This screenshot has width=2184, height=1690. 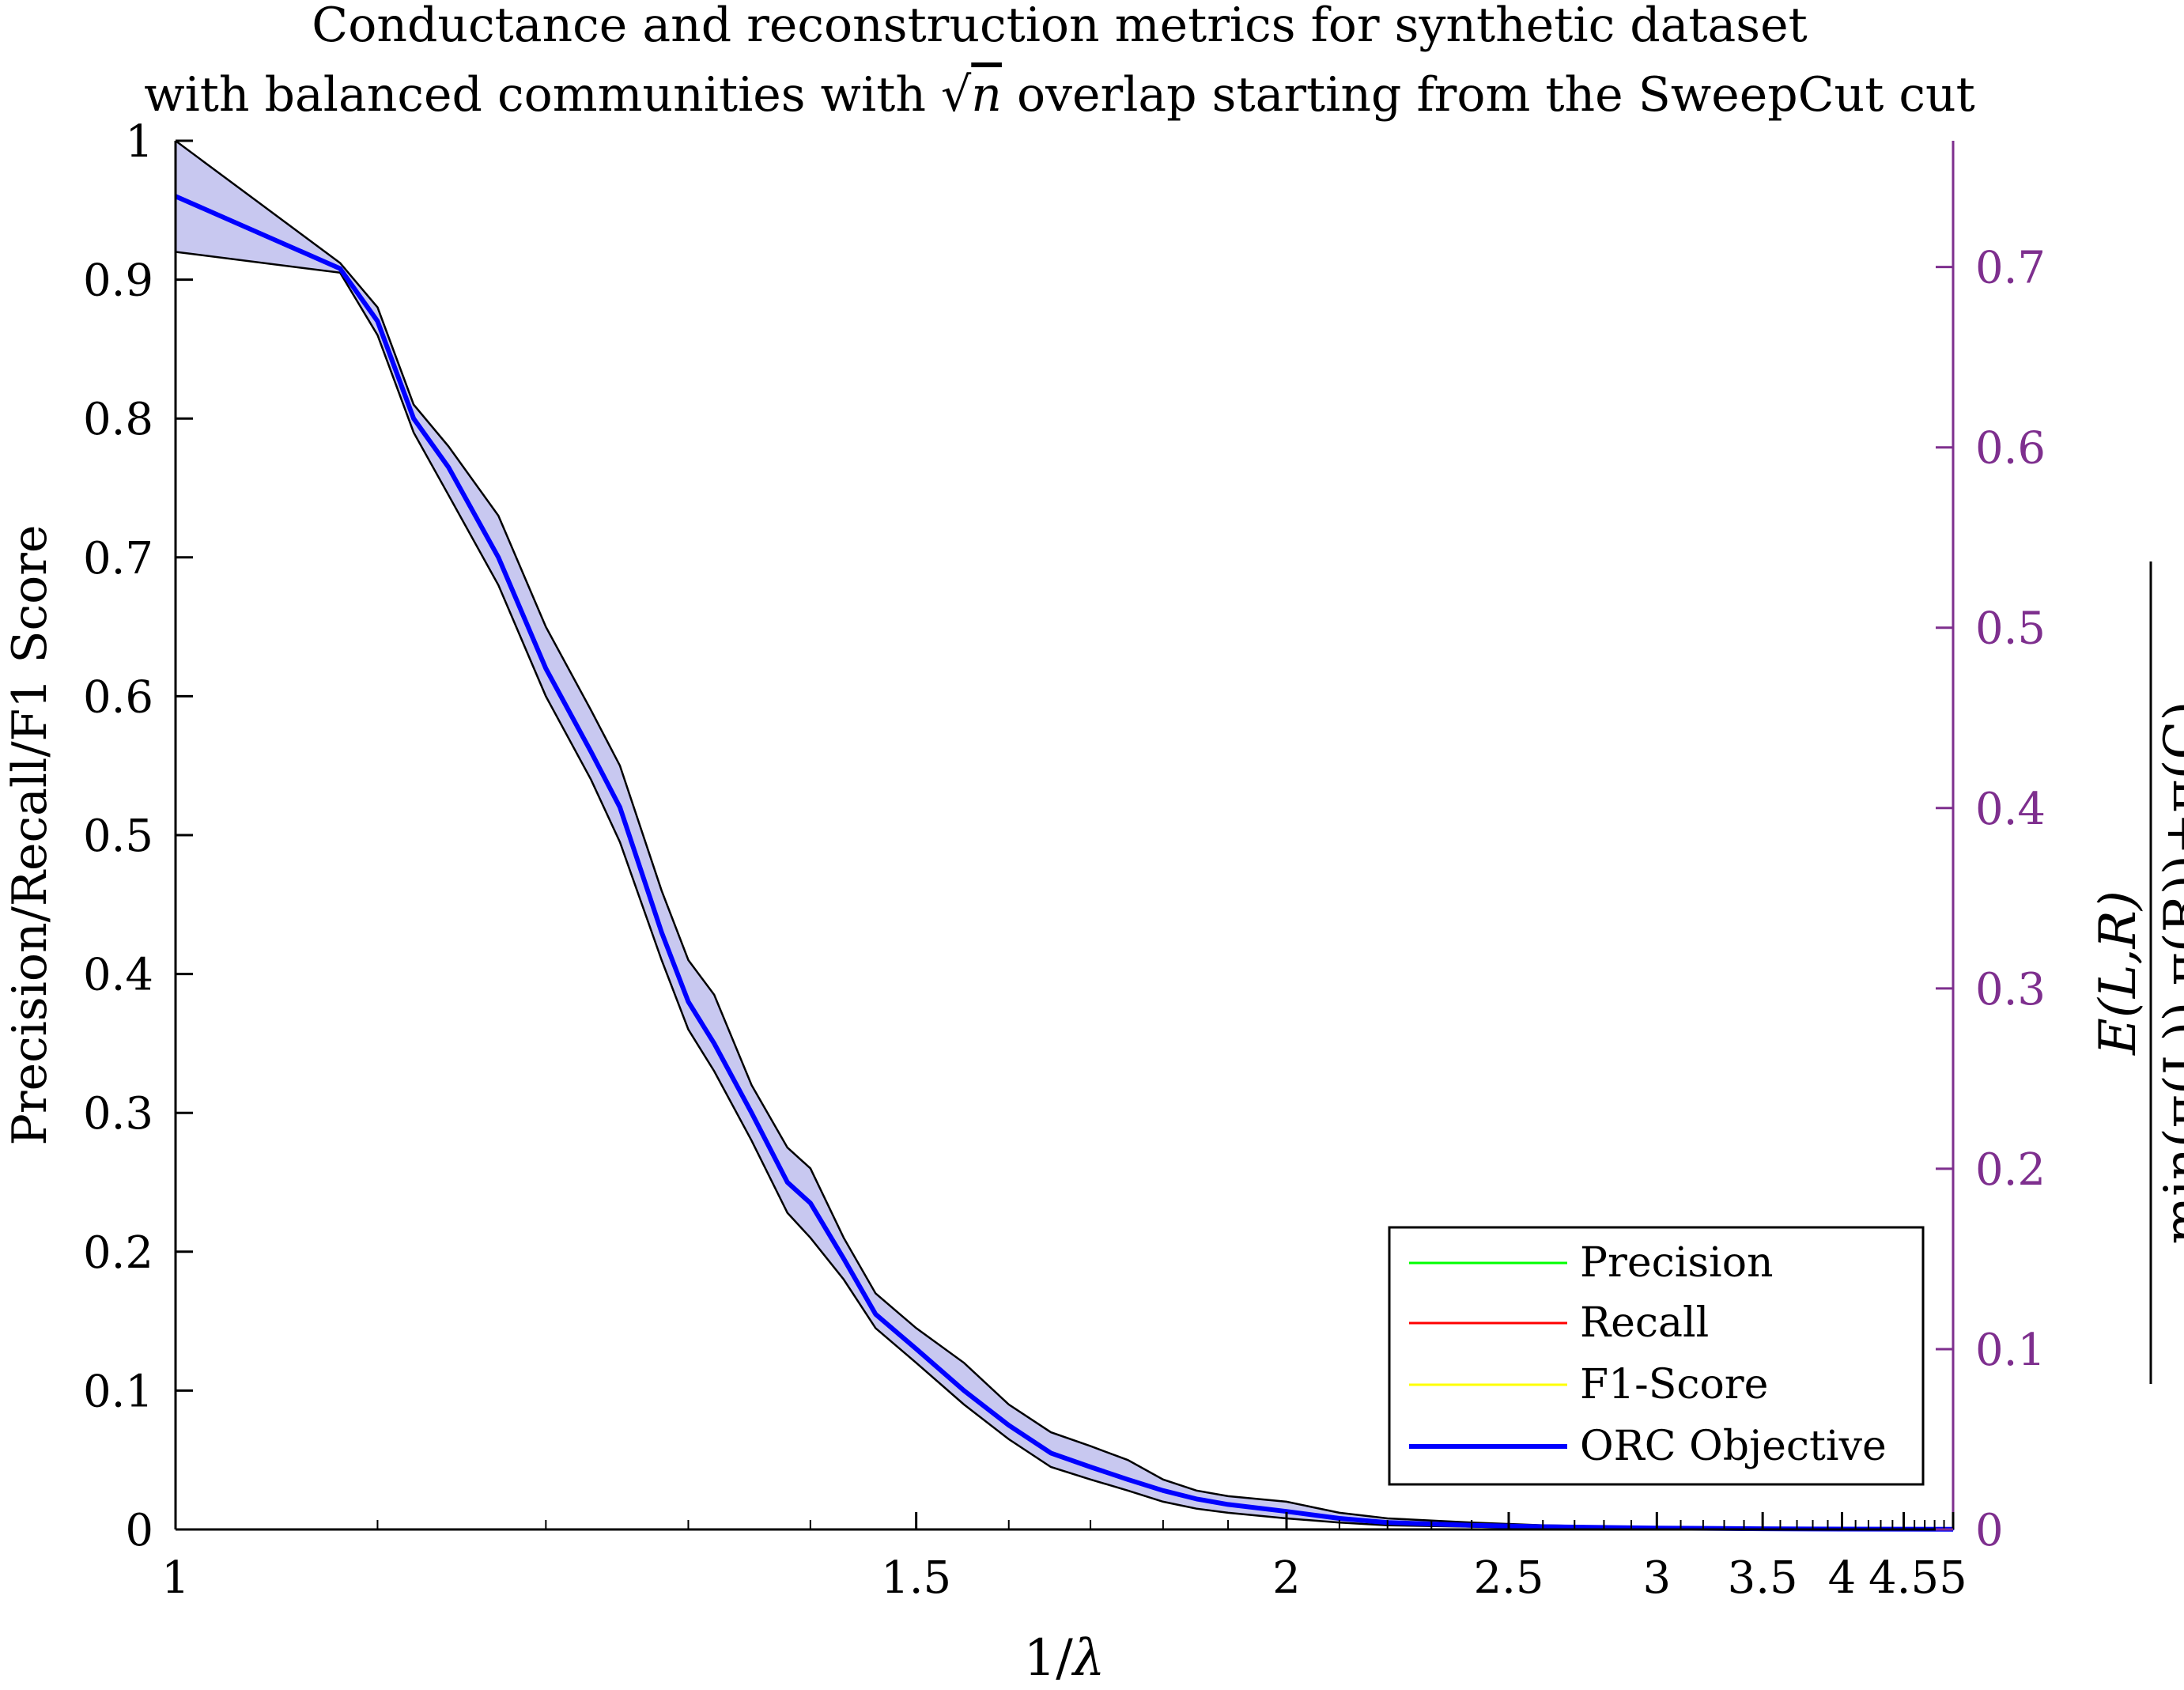 I want to click on x-tick-layer: 1 1.5 2 2.5 3 3.5 4 4.5 5, so click(x=1064, y=1558).